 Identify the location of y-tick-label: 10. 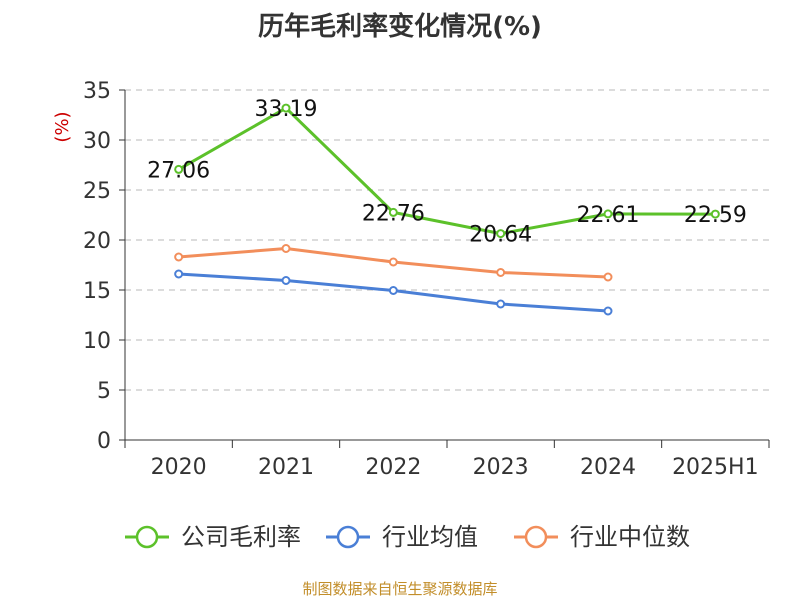
(97, 341).